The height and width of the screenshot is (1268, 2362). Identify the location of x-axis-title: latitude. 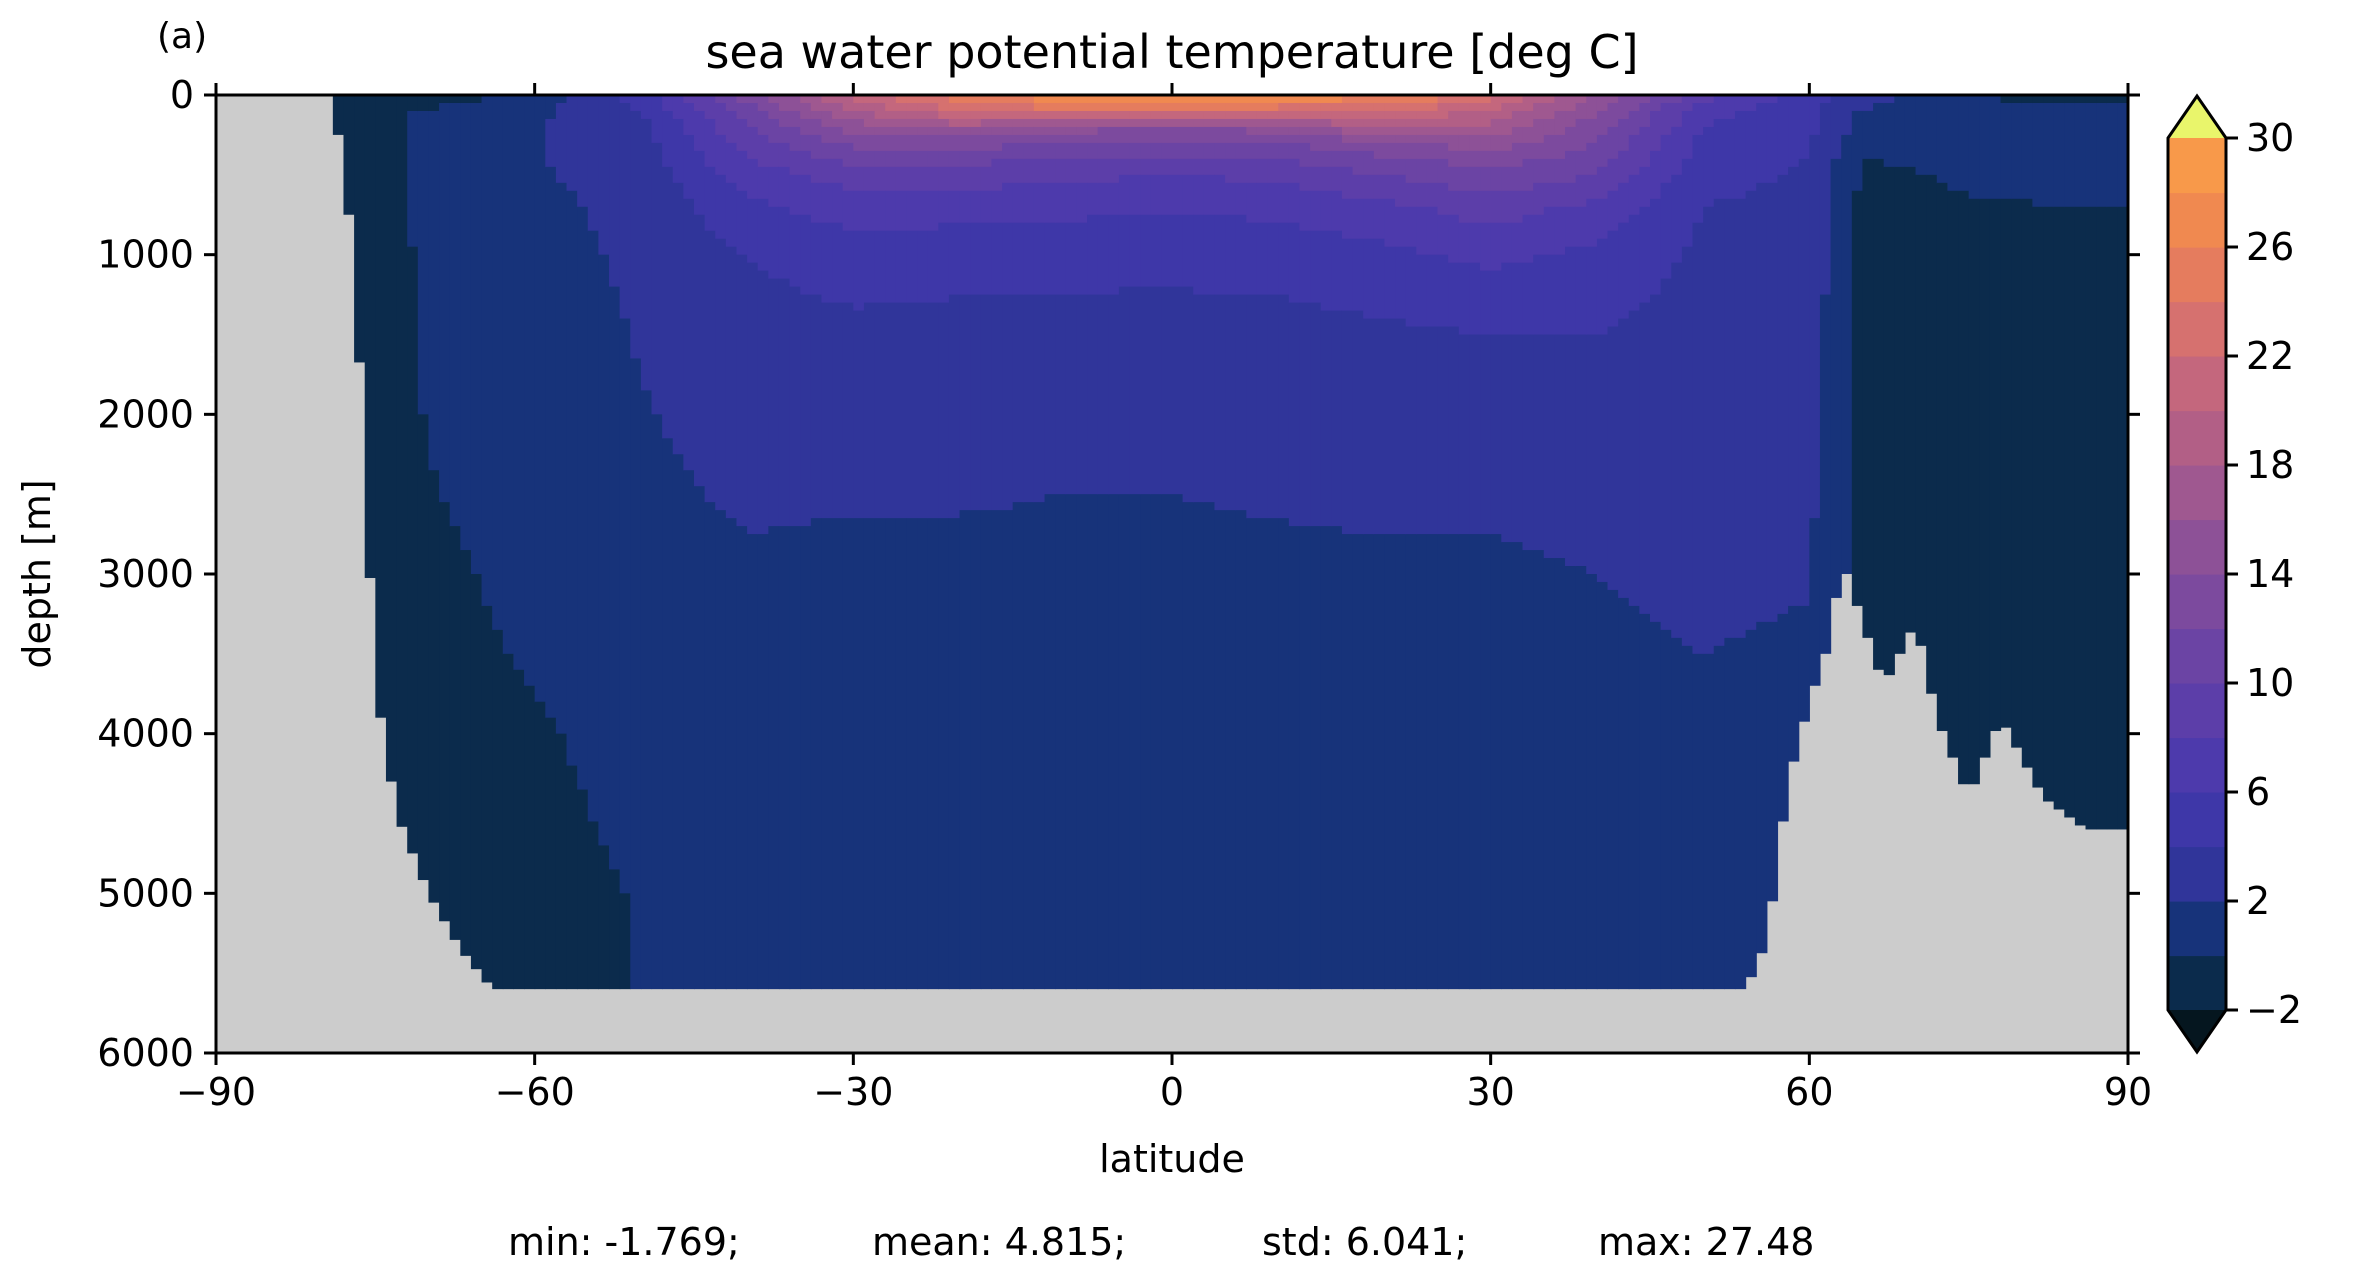
(1172, 1159).